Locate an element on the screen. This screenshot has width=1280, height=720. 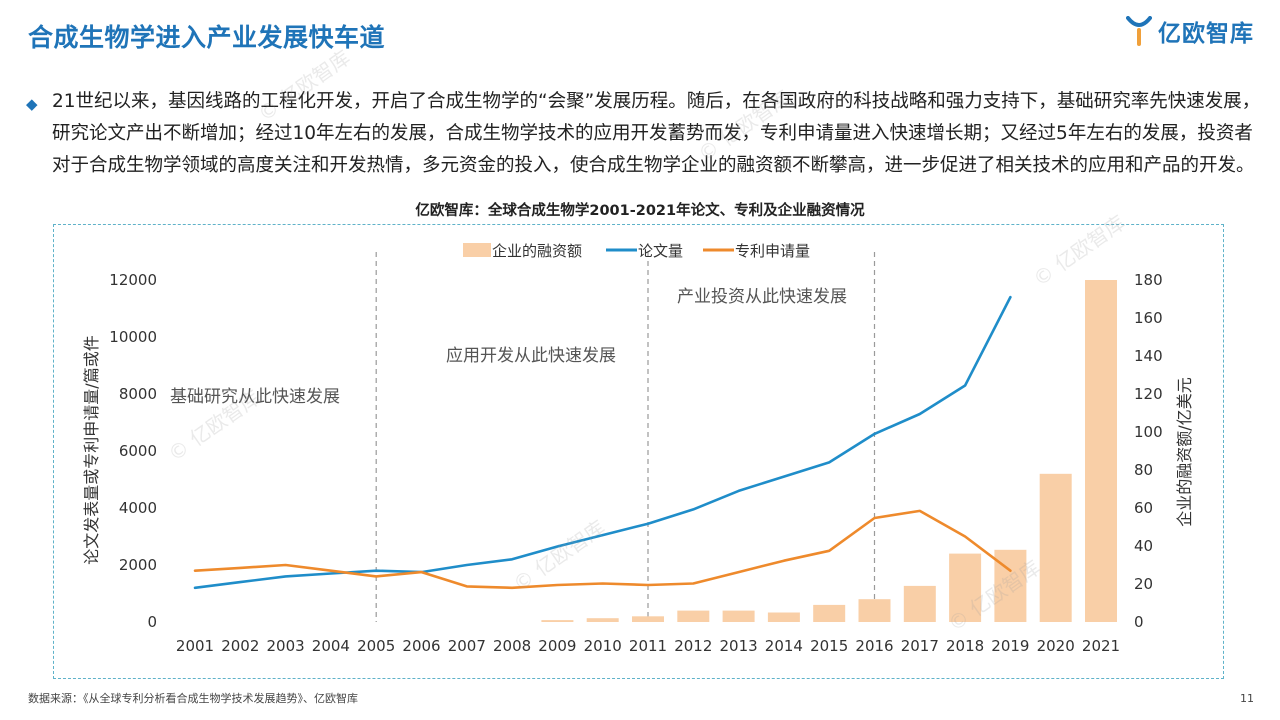
y-tick-left: 12000 is located at coordinates (133, 280).